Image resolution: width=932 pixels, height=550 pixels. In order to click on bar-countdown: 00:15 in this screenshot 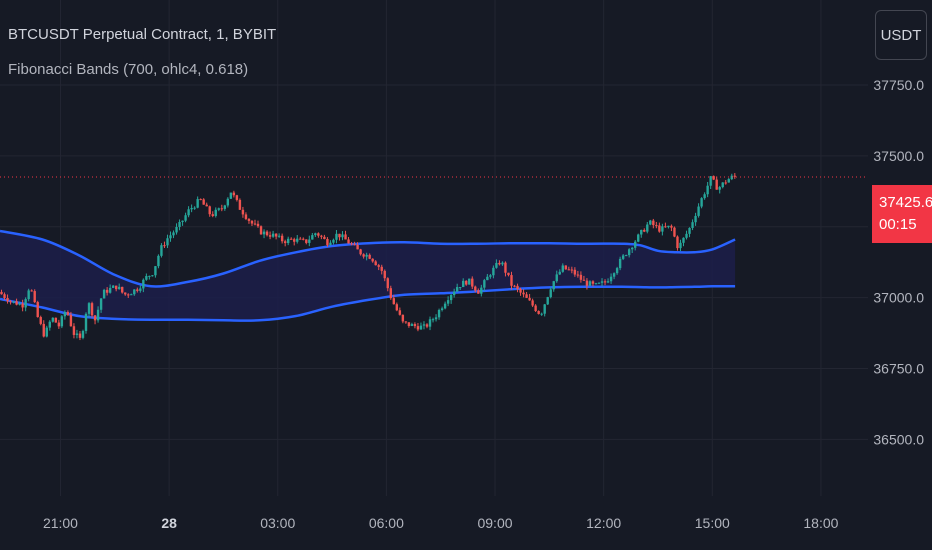, I will do `click(898, 224)`.